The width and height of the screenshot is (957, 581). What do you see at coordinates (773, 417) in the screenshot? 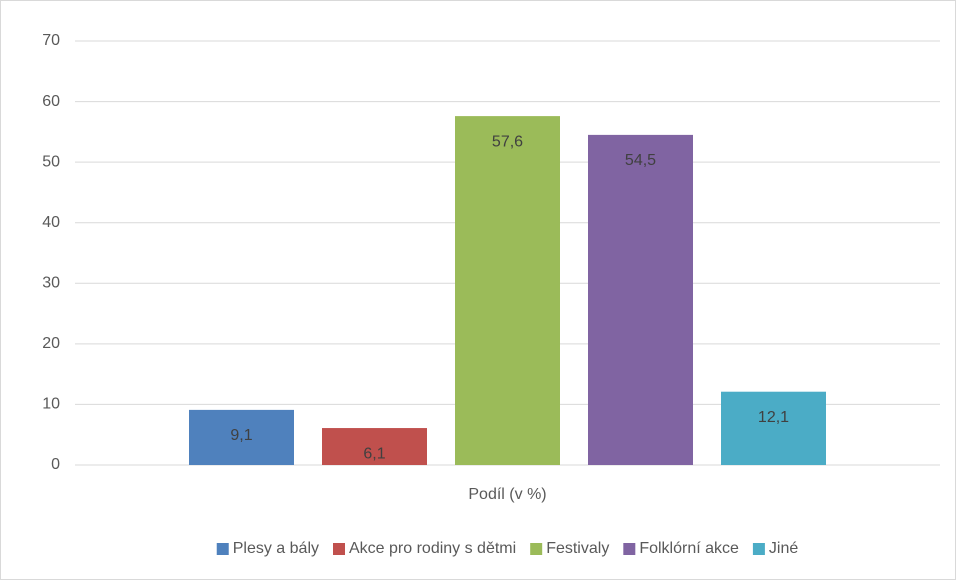
I see `data-label: 12,1` at bounding box center [773, 417].